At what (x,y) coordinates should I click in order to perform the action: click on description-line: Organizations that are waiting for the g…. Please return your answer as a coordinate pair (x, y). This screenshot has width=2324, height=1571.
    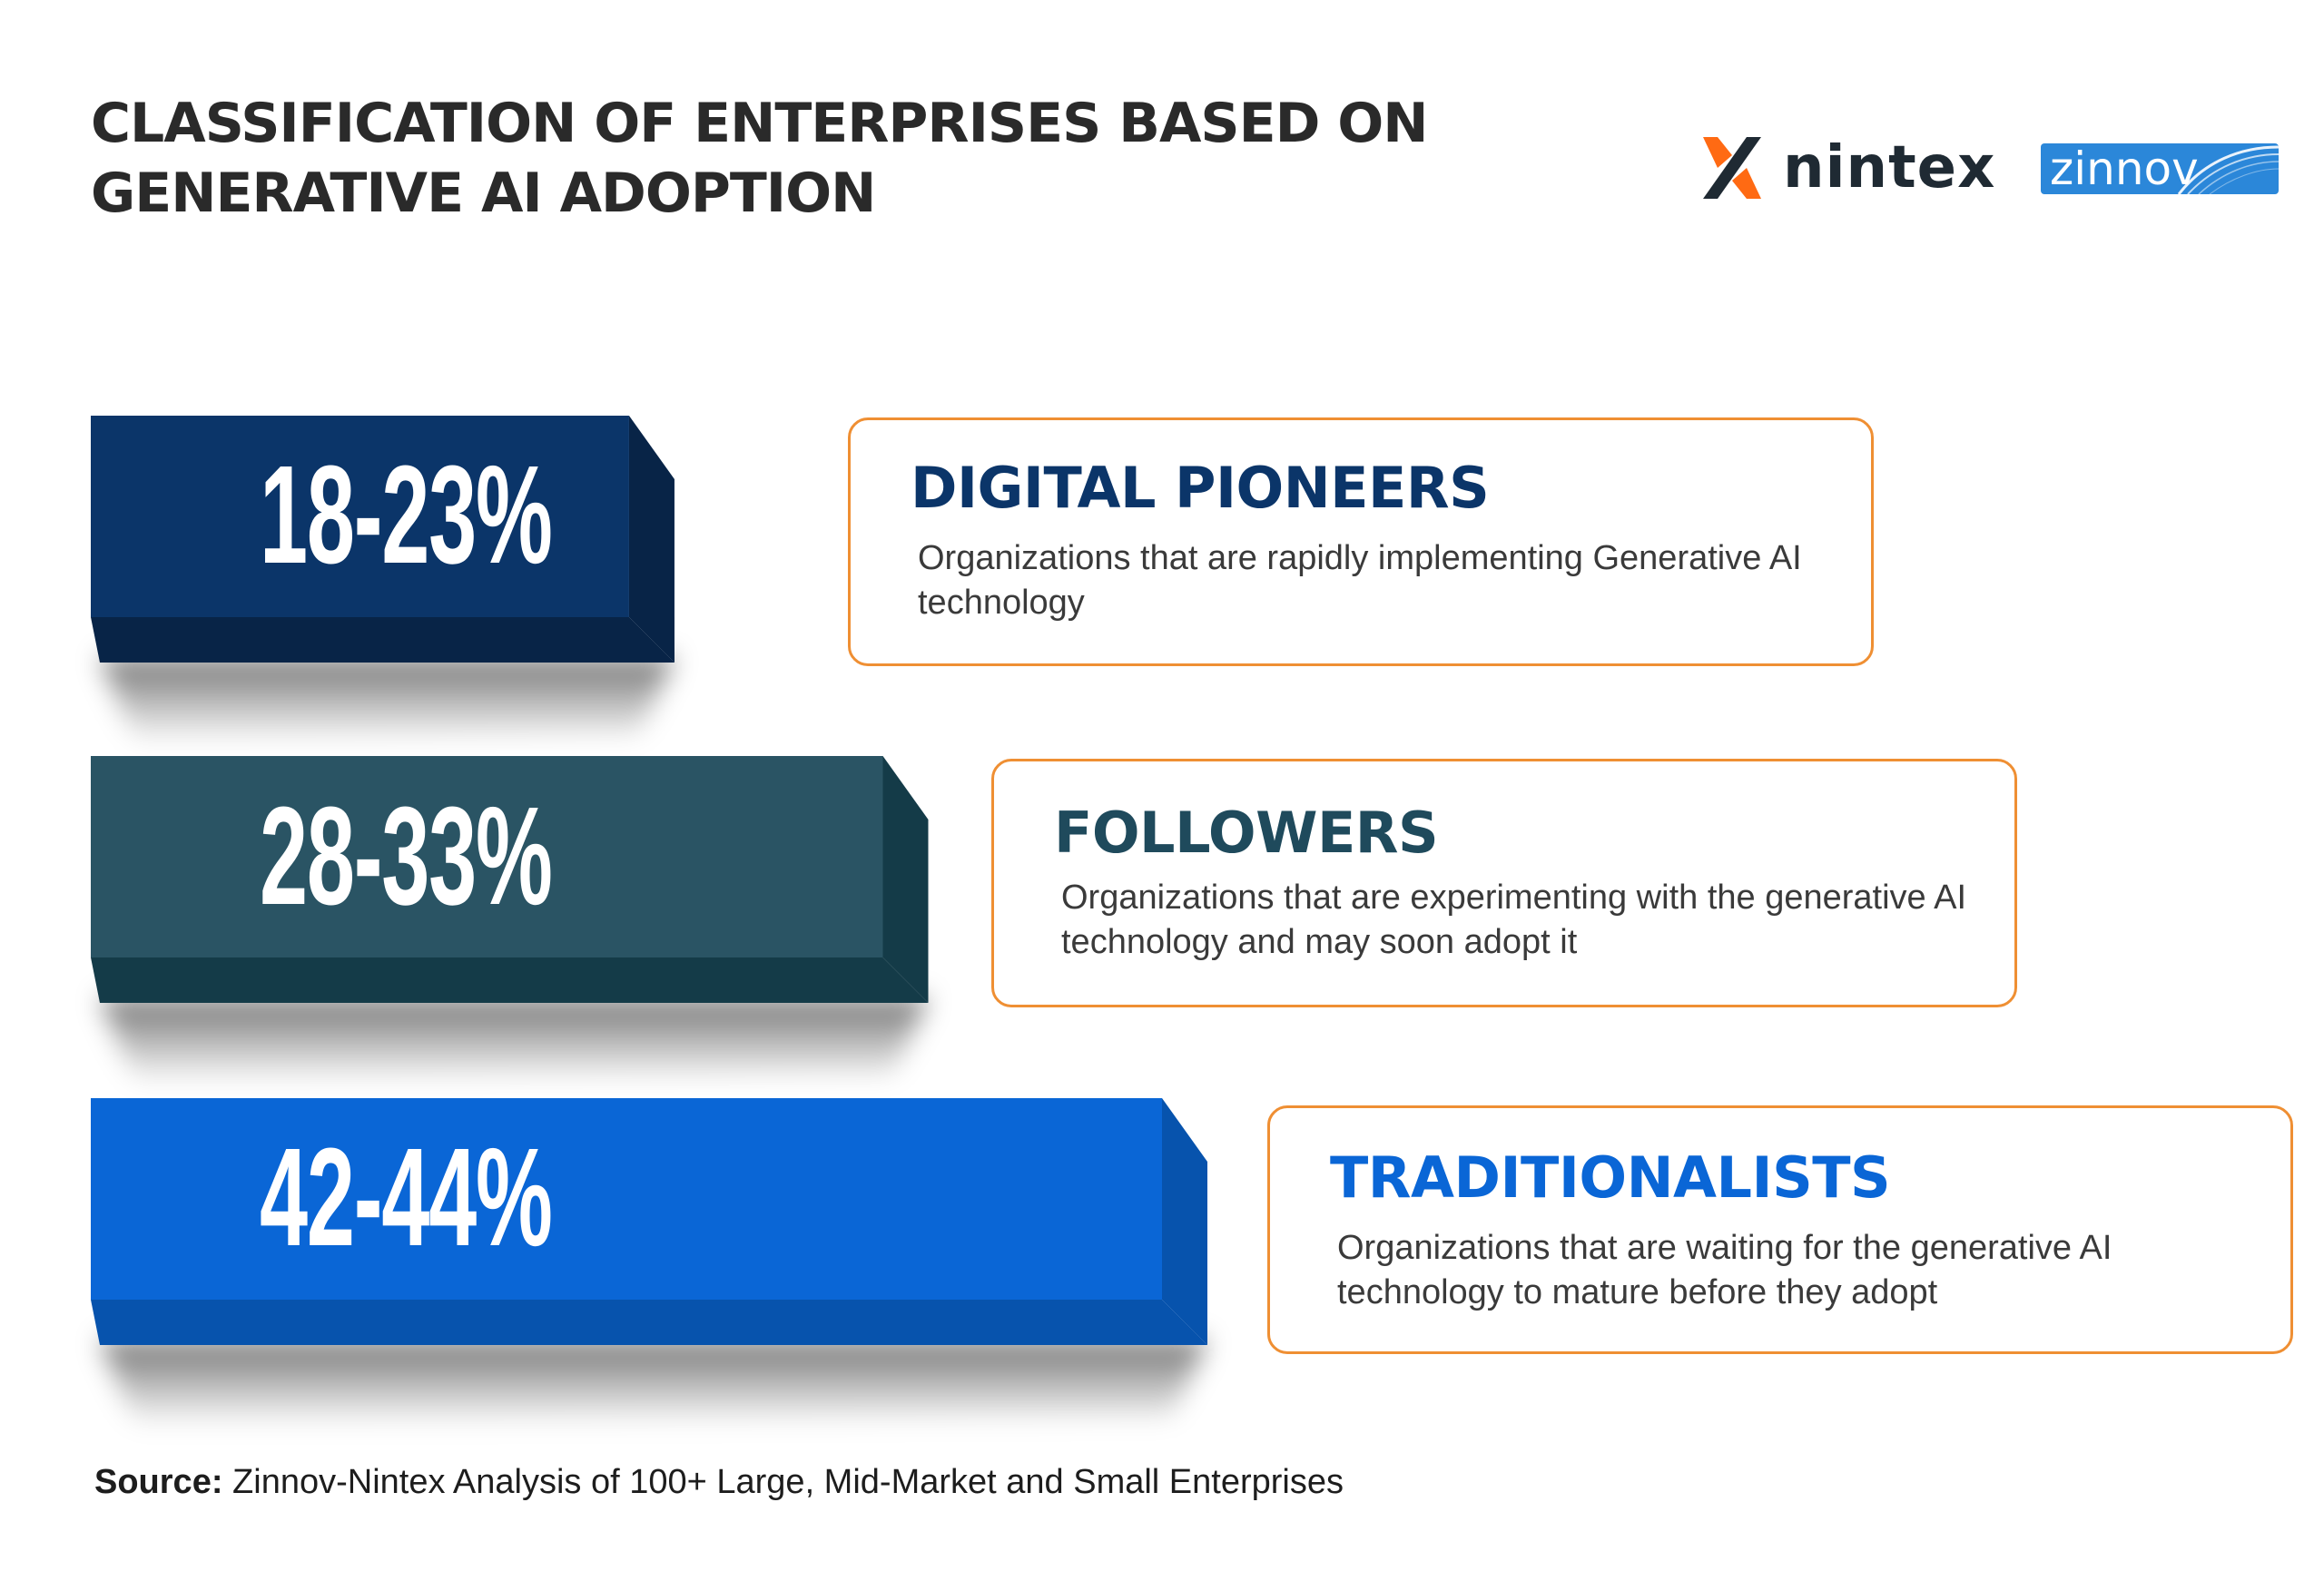
    Looking at the image, I should click on (1724, 1248).